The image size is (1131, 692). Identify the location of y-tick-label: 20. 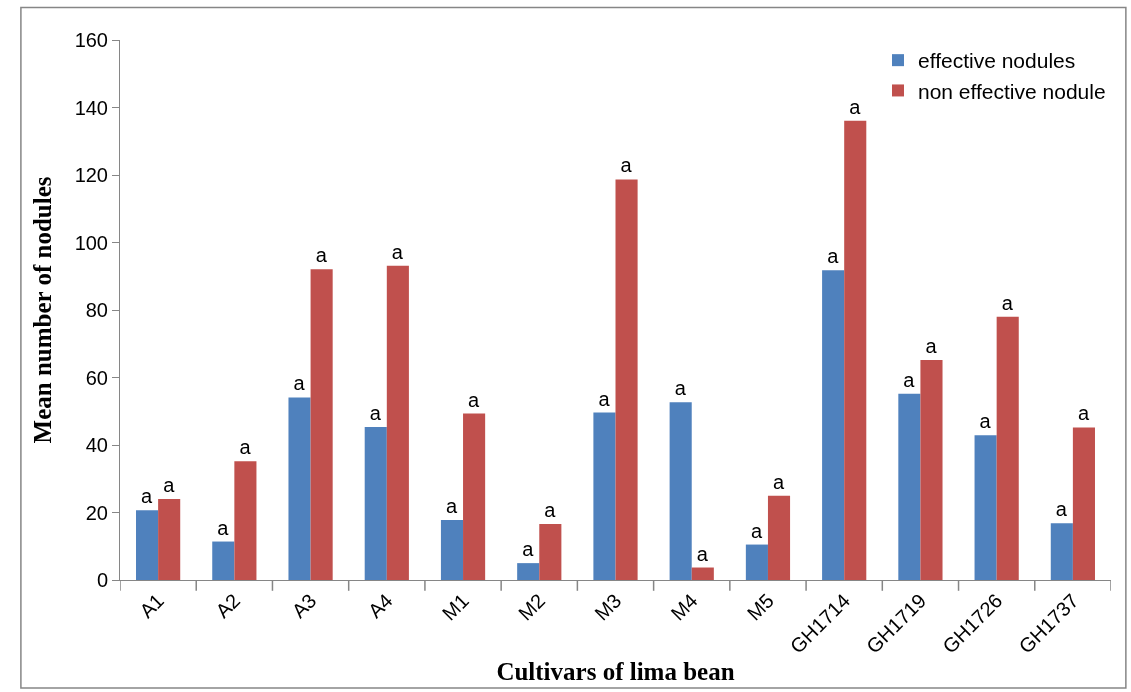
(96, 512).